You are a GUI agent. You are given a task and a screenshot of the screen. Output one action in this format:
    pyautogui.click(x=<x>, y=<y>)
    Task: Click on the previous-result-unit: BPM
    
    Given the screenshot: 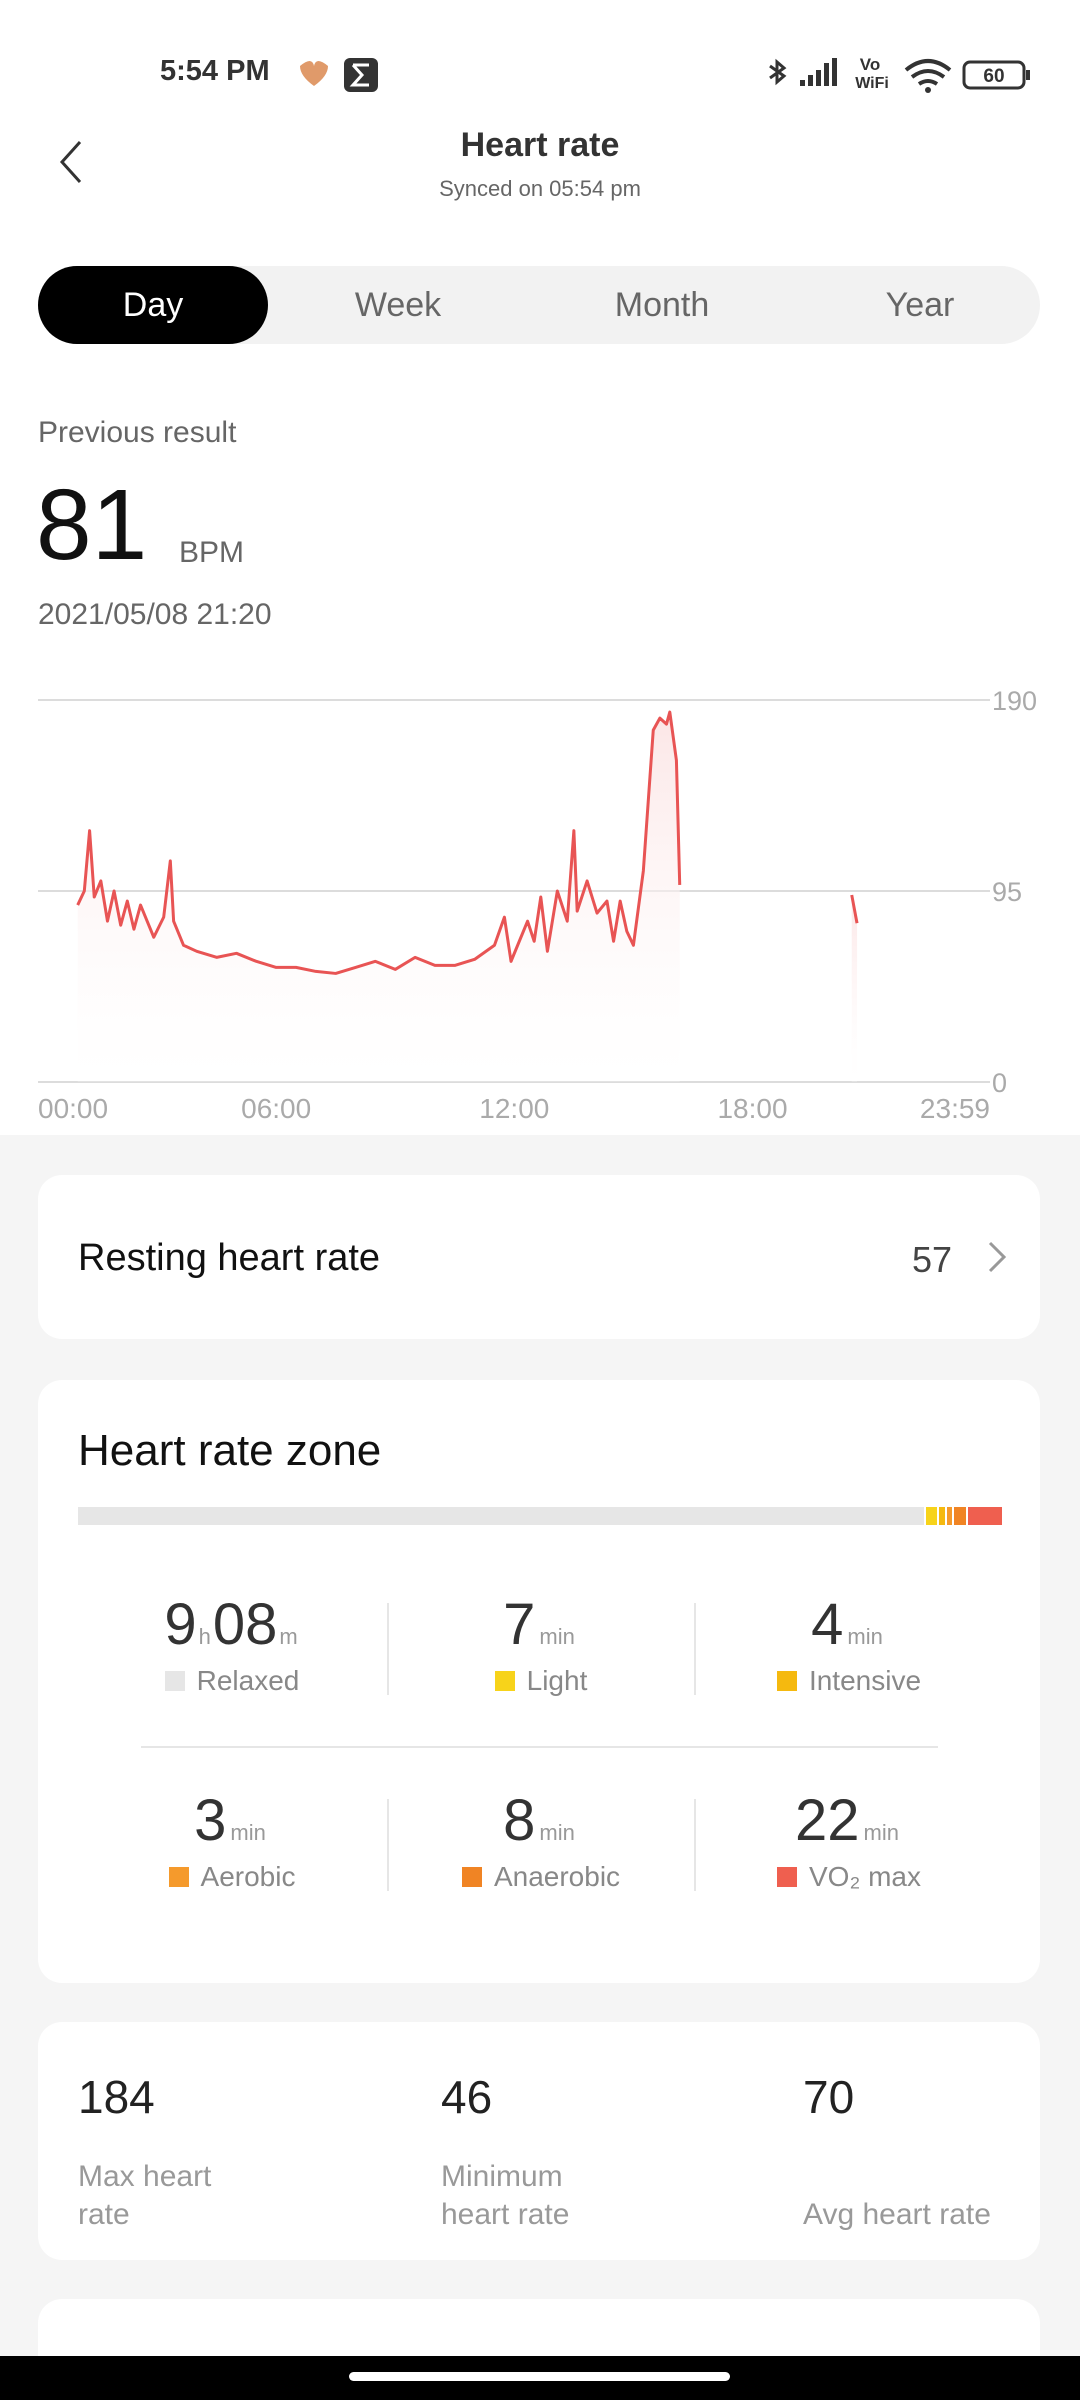 What is the action you would take?
    pyautogui.click(x=212, y=552)
    